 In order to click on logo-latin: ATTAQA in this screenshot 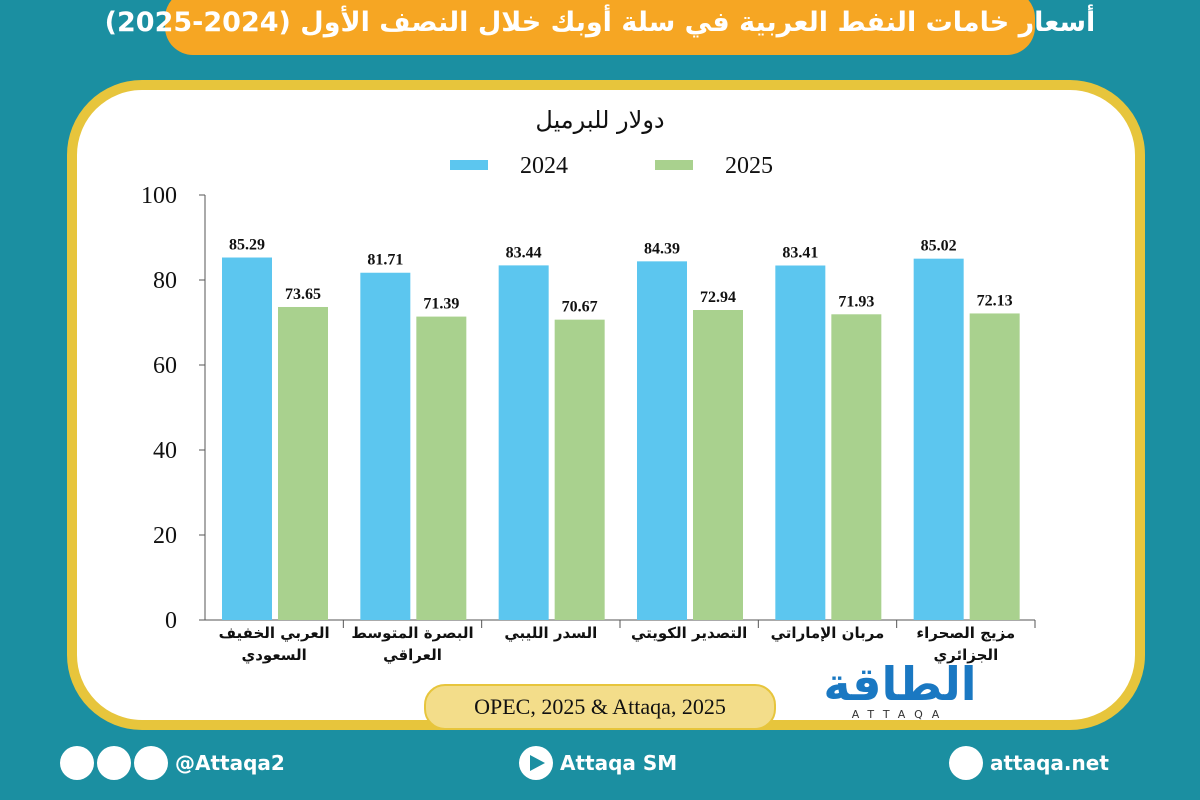, I will do `click(900, 714)`.